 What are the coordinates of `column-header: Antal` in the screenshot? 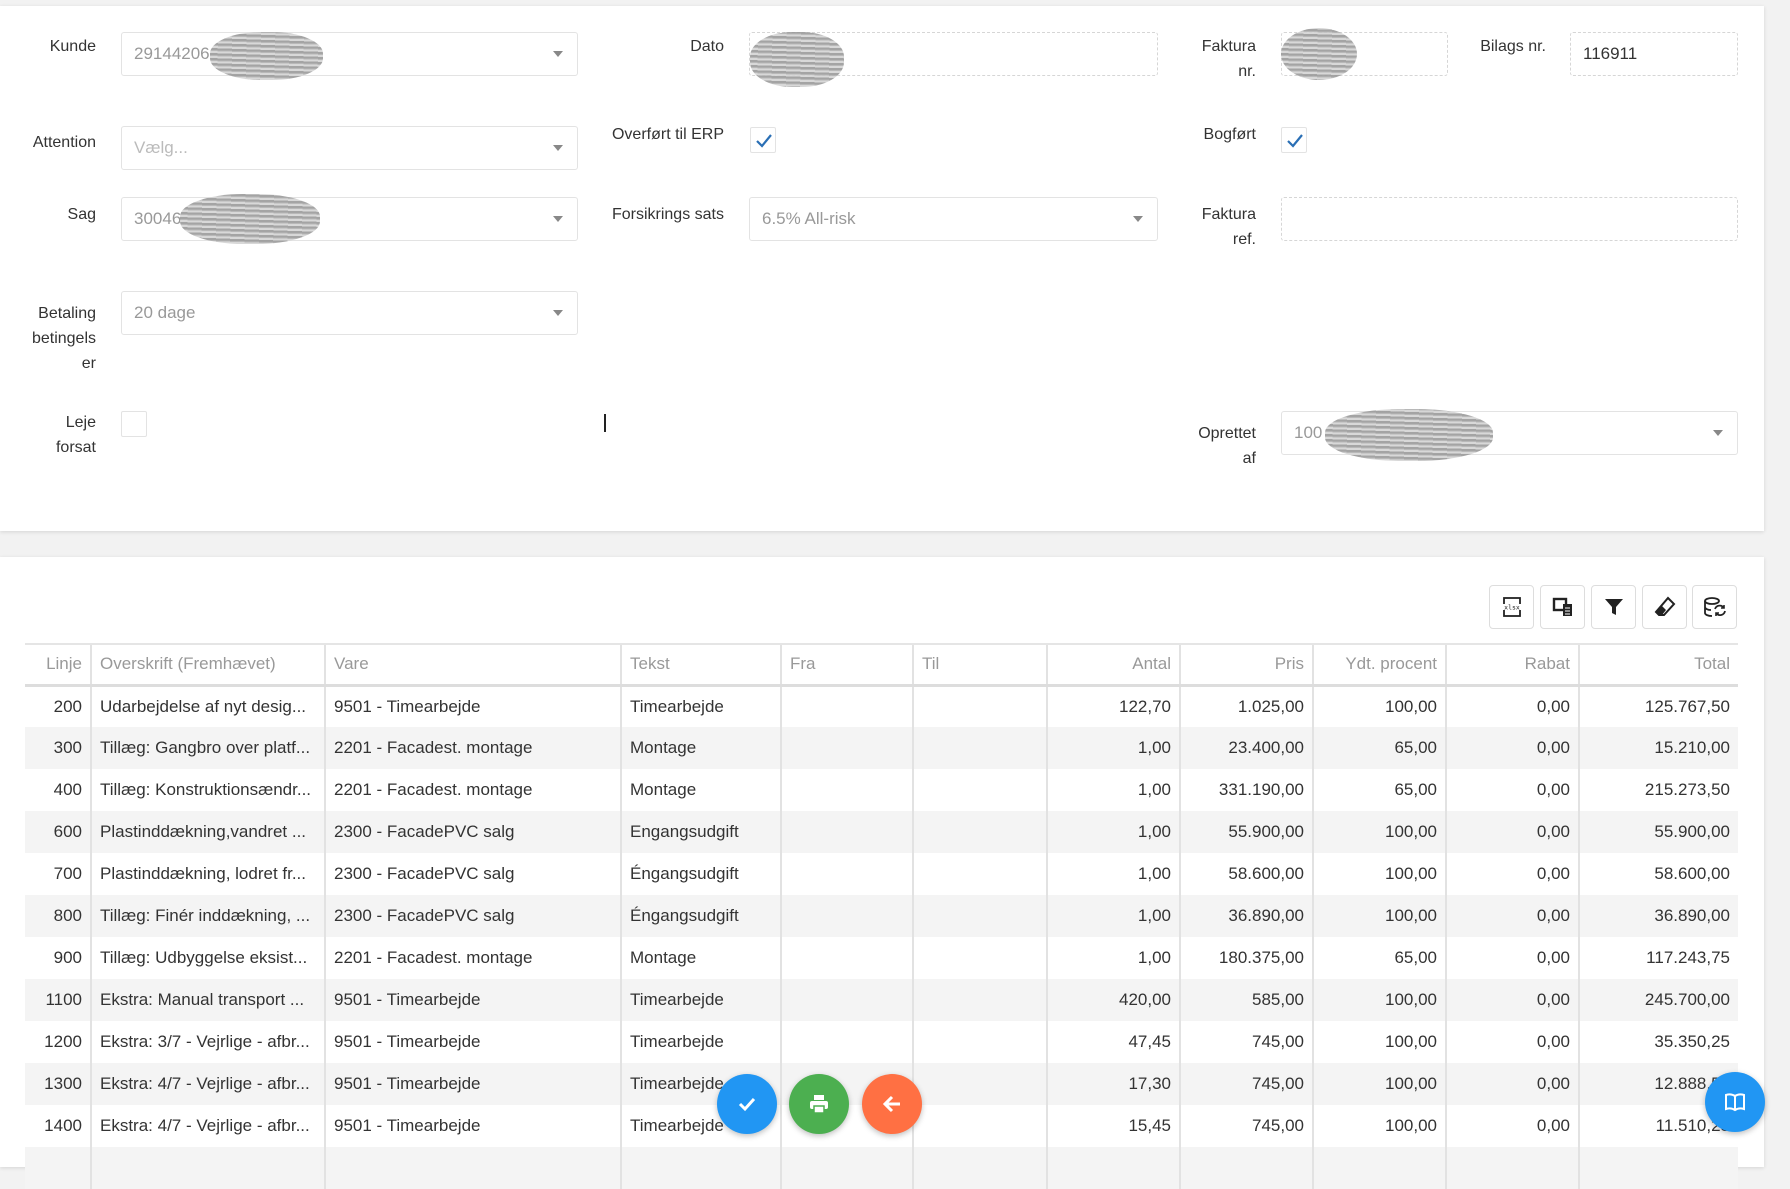 It's located at (1113, 665).